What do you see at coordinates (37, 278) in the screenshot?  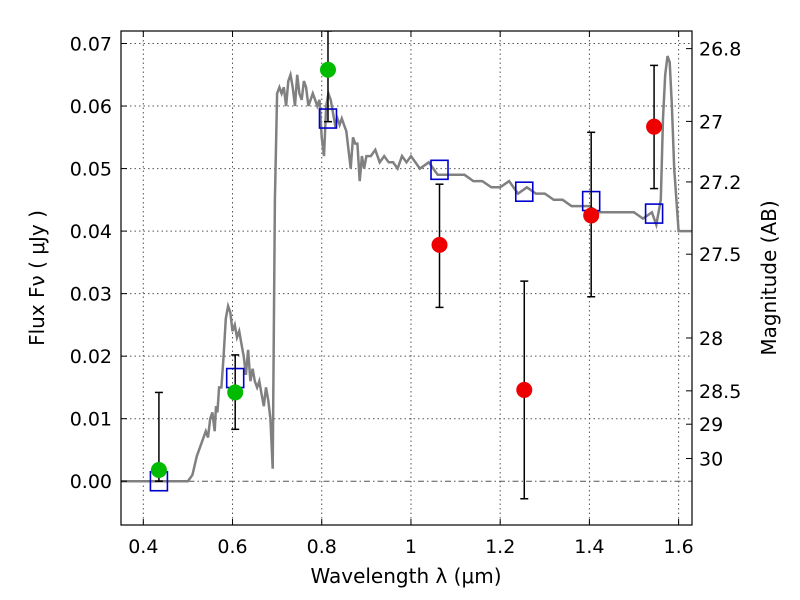 I see `y-axis-label: Flux Fν ( μJy )` at bounding box center [37, 278].